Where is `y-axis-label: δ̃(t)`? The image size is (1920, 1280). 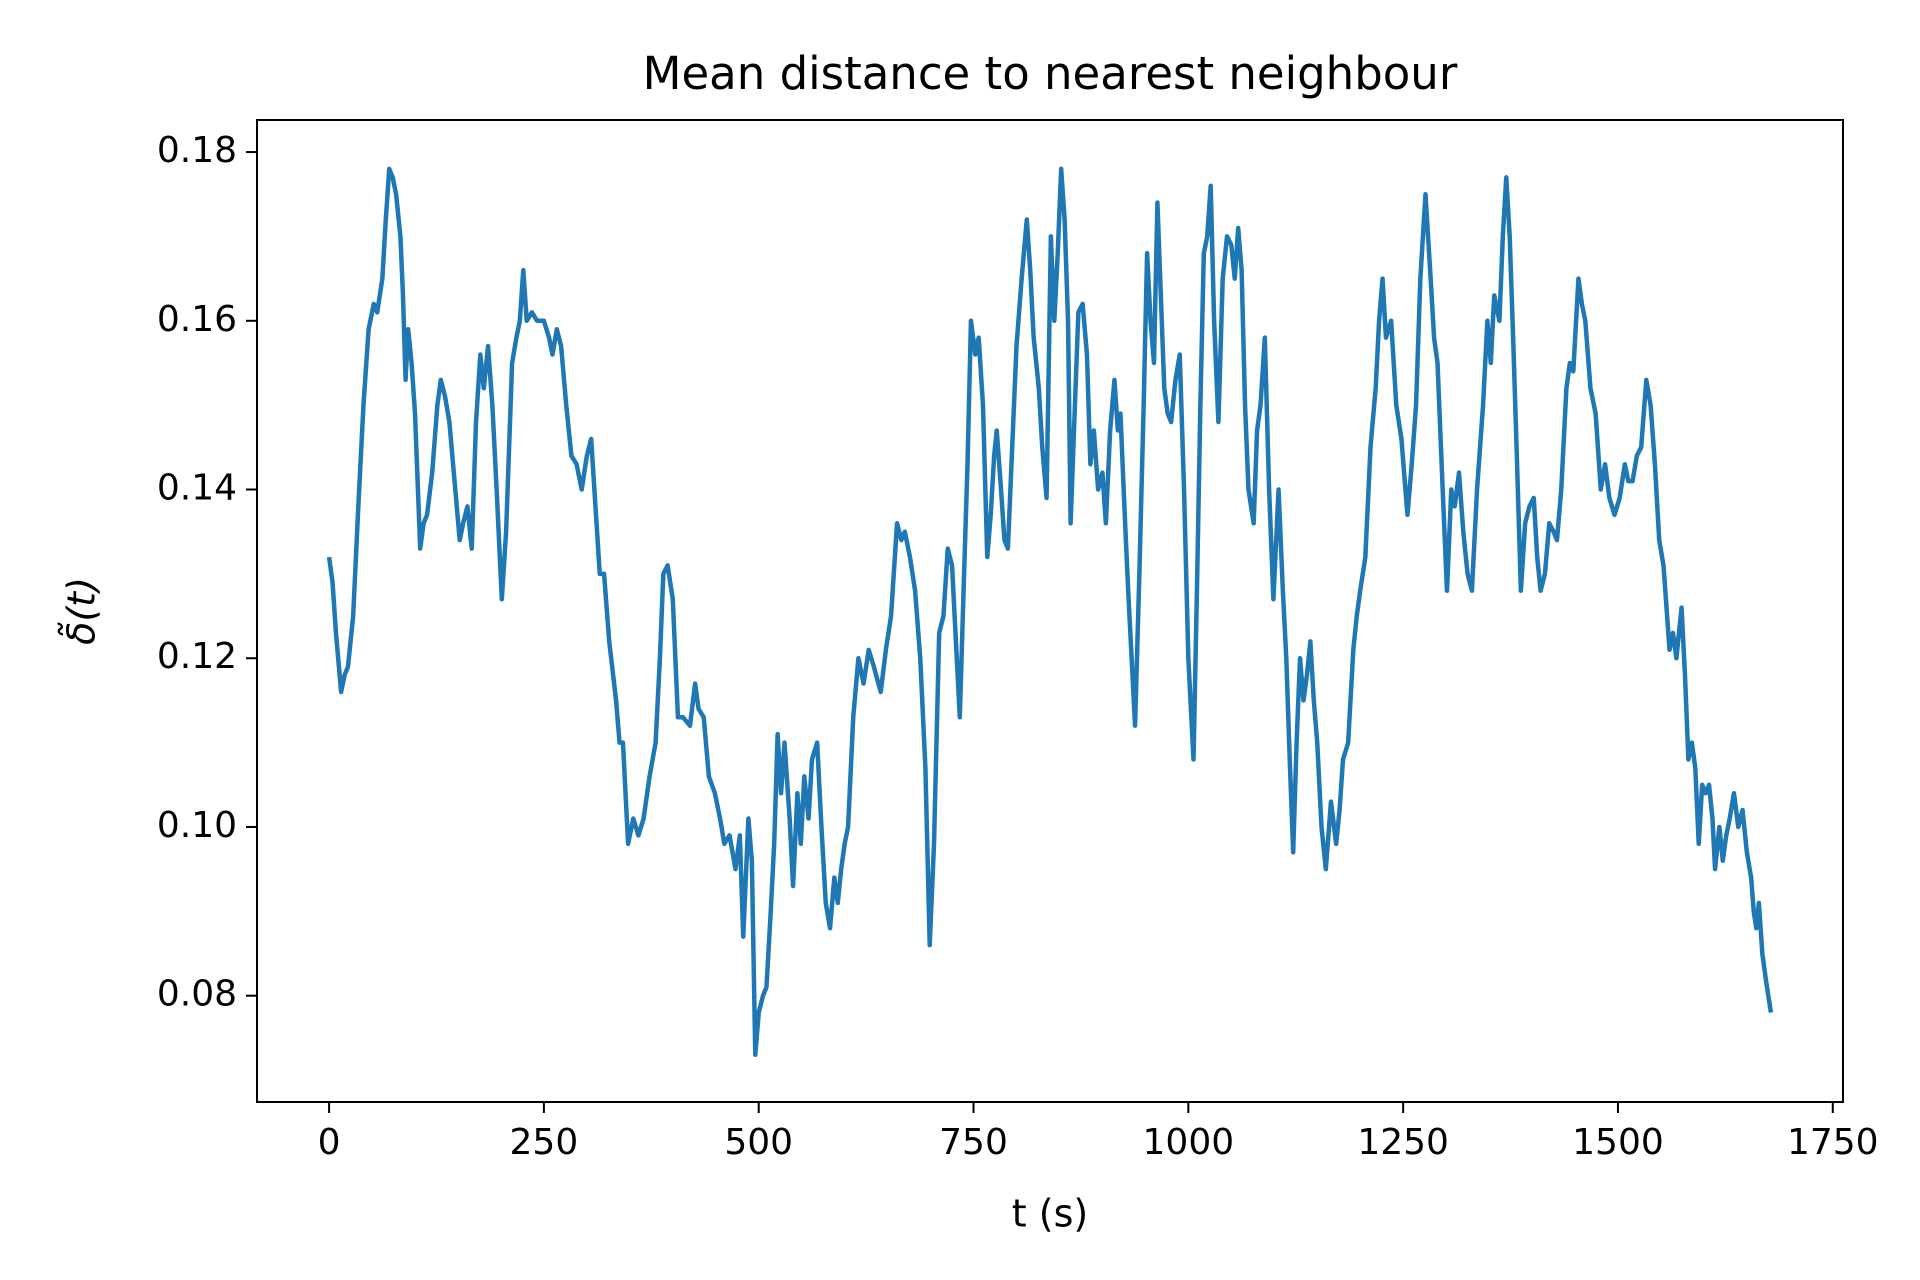 y-axis-label: δ̃(t) is located at coordinates (81, 611).